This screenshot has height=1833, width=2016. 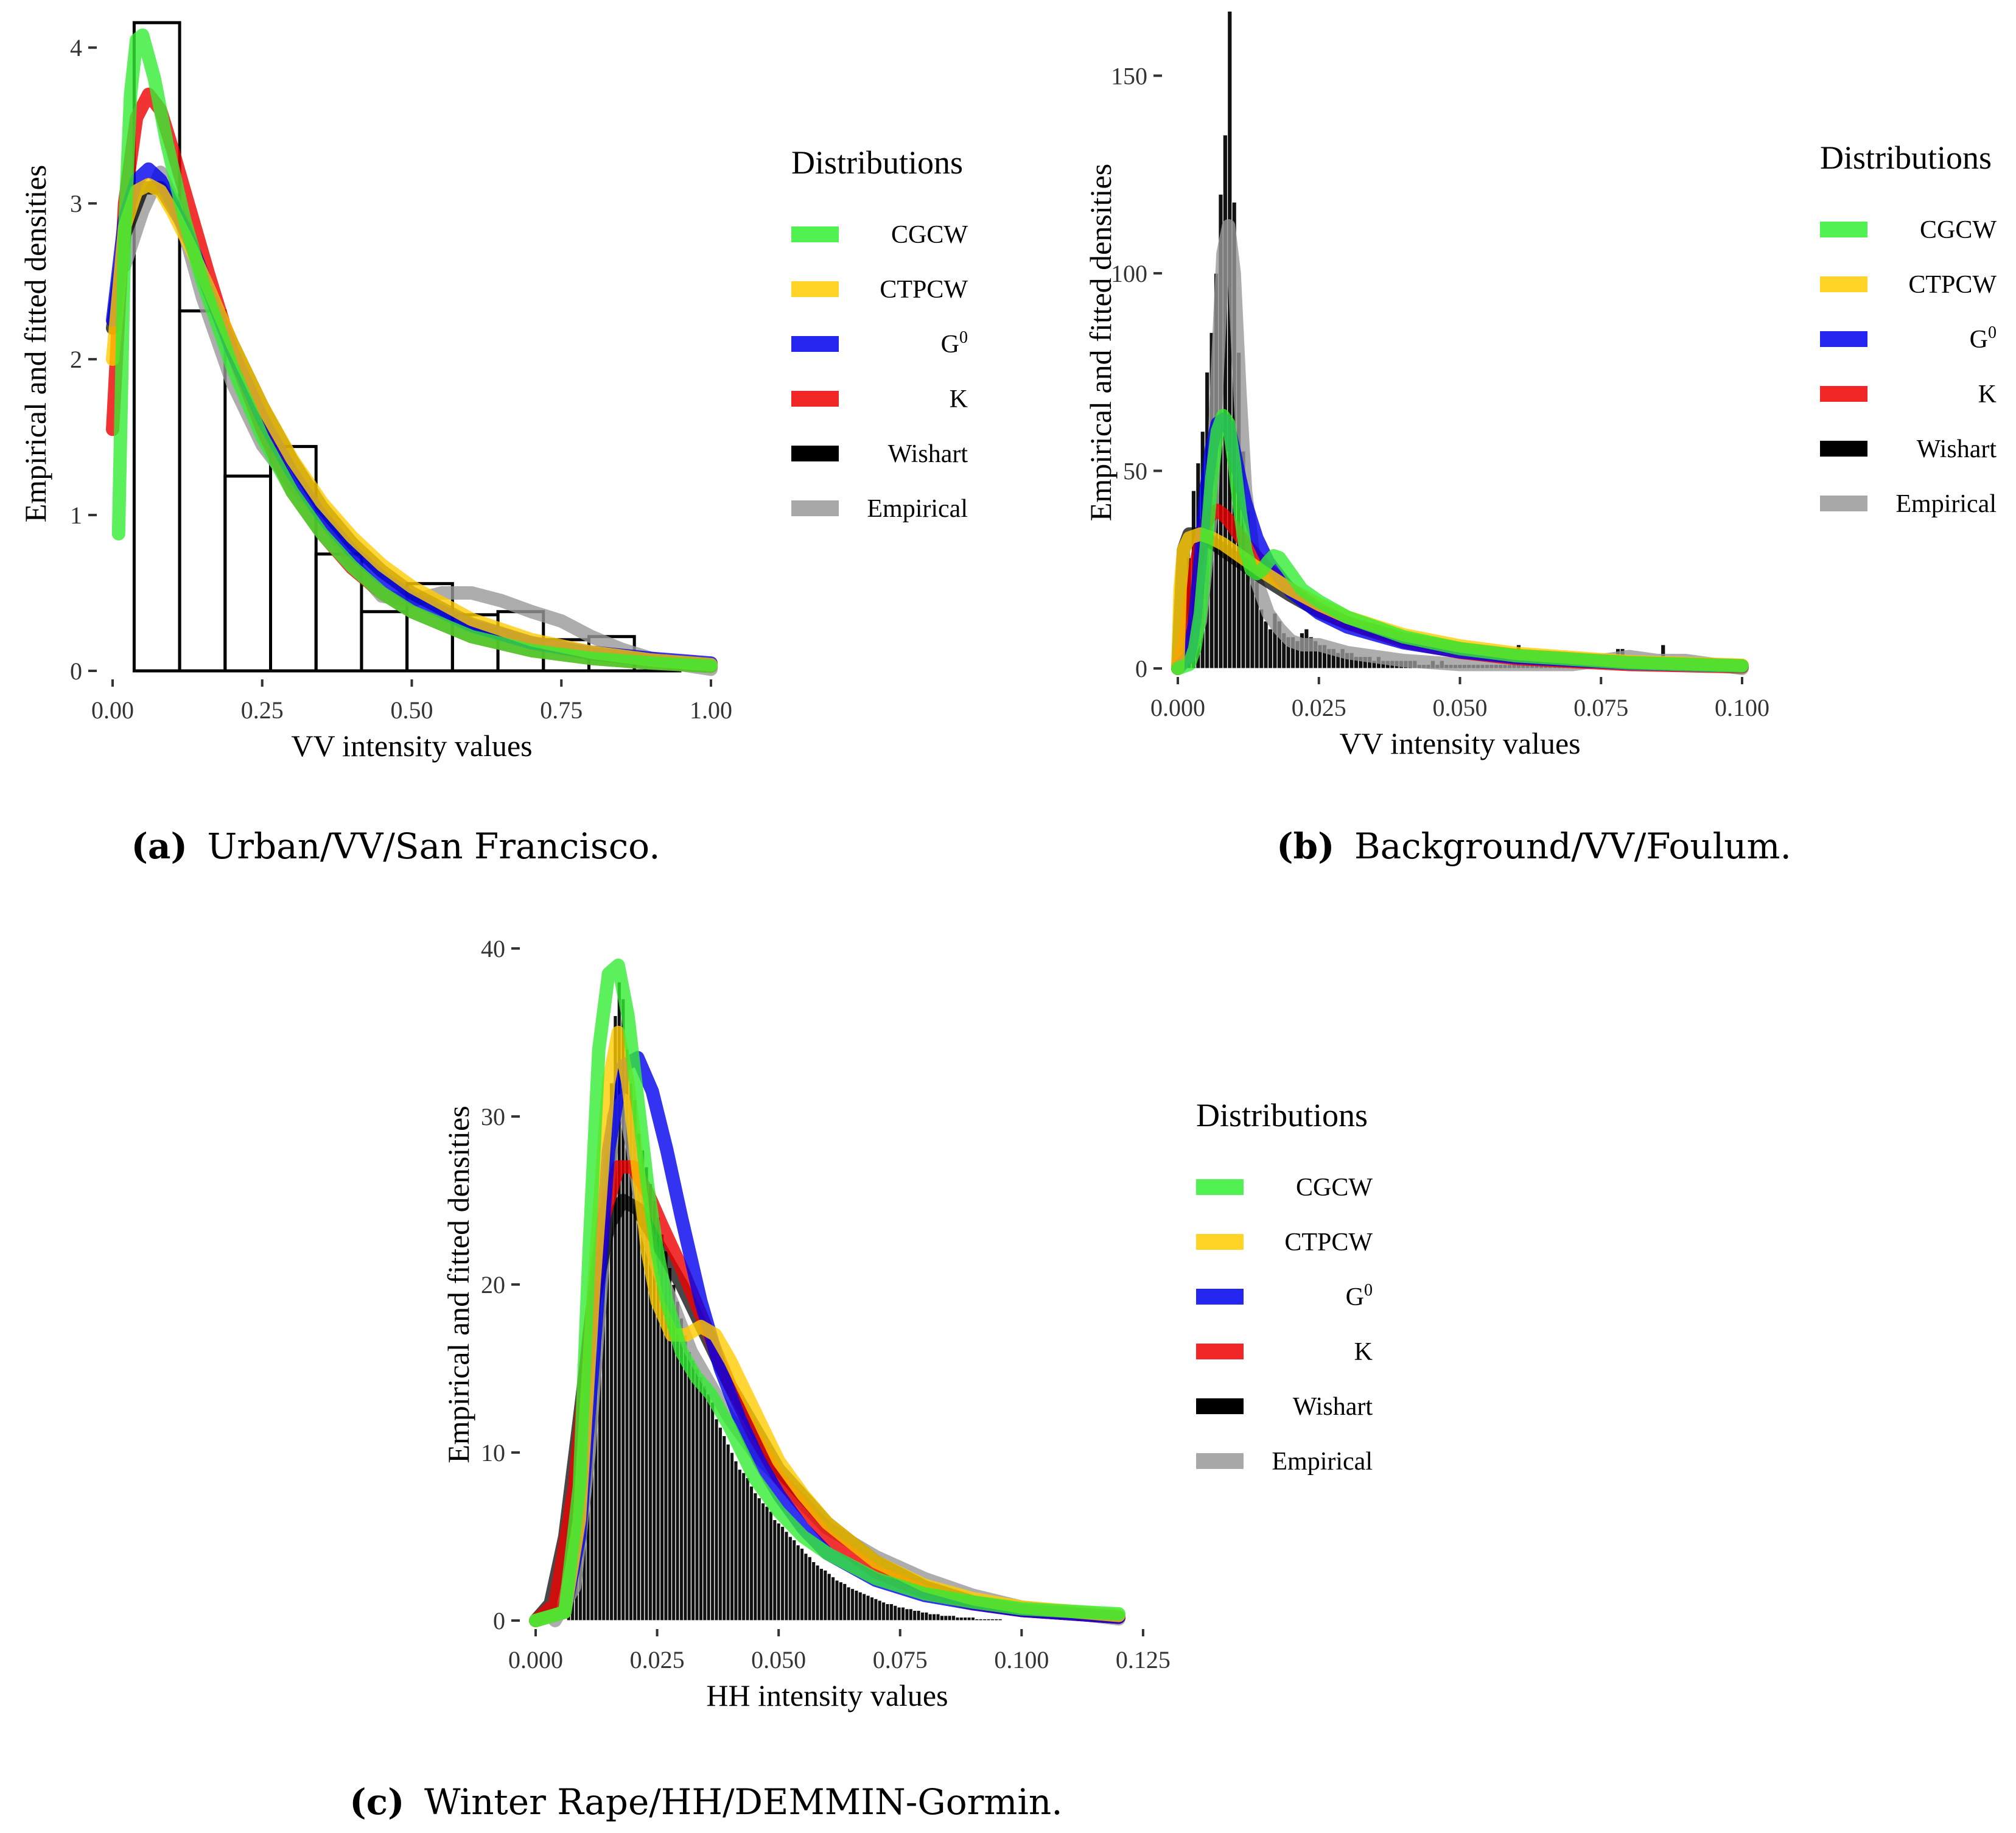 I want to click on y-tick-label: 3, so click(x=76, y=204).